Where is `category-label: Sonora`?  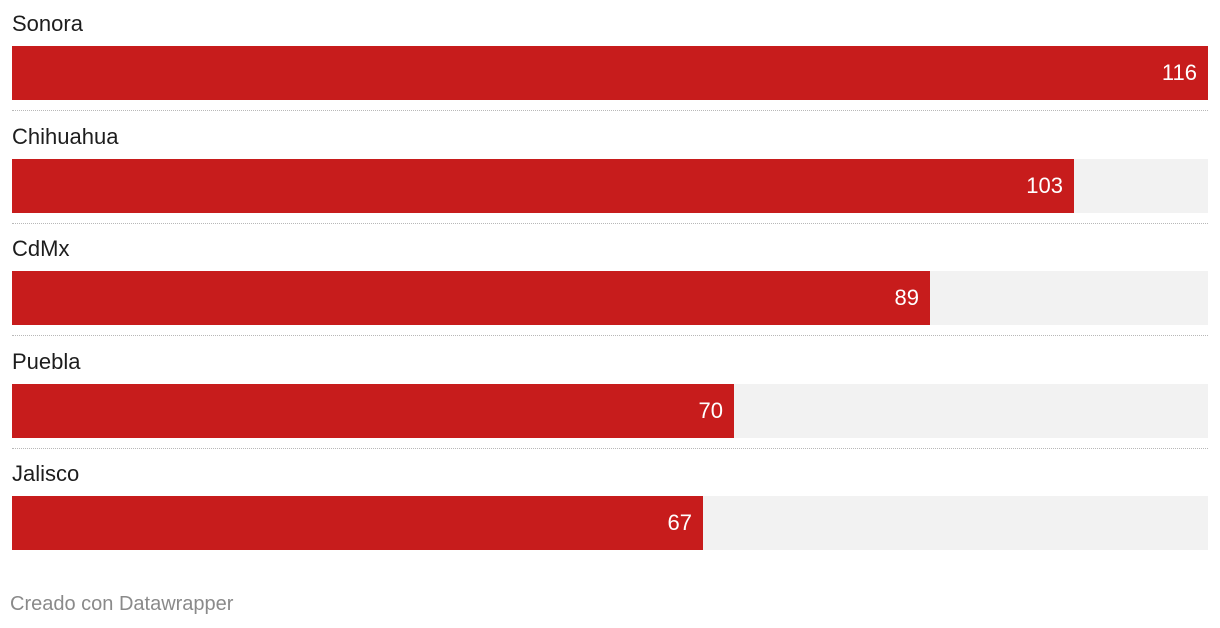 category-label: Sonora is located at coordinates (47, 23).